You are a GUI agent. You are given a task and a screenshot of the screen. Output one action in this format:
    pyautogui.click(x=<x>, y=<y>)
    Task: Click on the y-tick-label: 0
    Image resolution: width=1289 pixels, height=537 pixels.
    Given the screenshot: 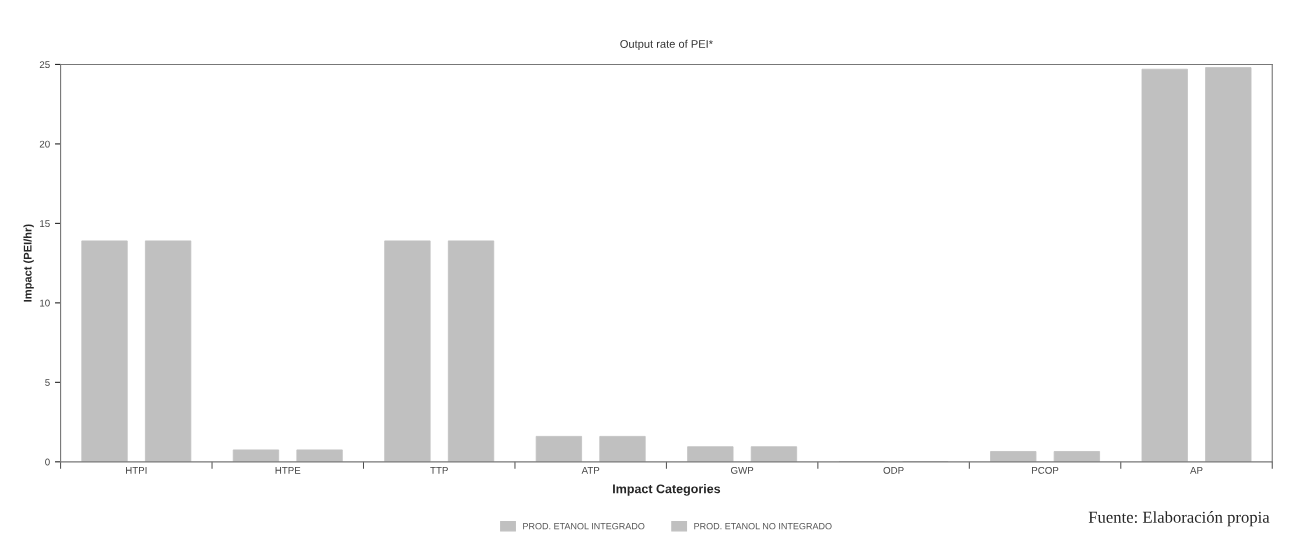 What is the action you would take?
    pyautogui.click(x=47, y=462)
    